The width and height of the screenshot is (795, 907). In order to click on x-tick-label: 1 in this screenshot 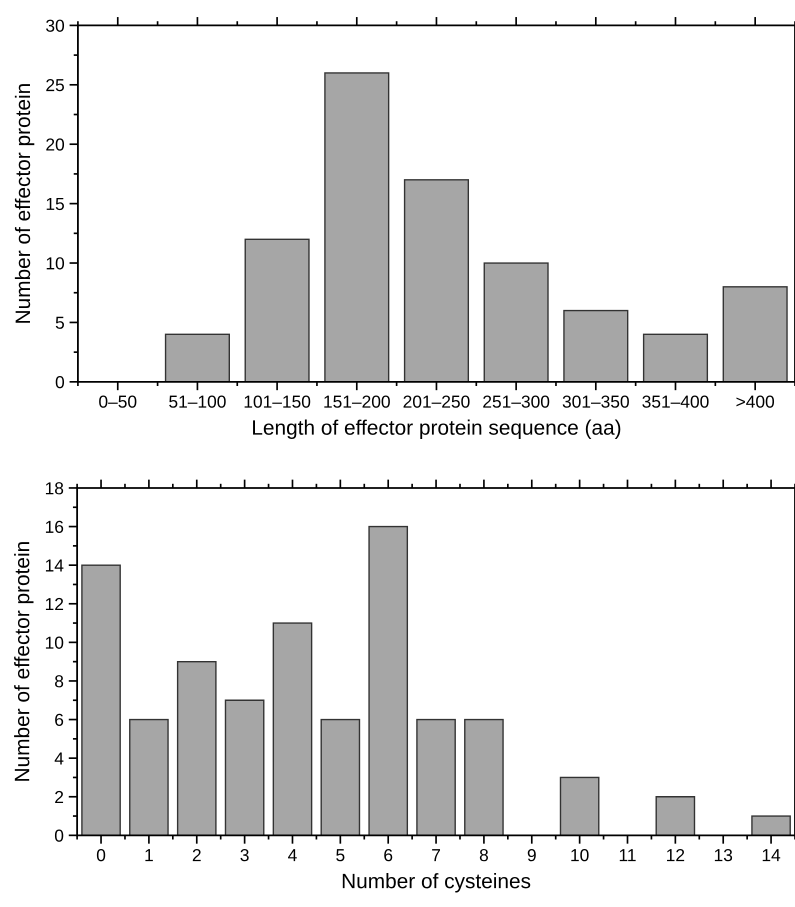, I will do `click(149, 855)`.